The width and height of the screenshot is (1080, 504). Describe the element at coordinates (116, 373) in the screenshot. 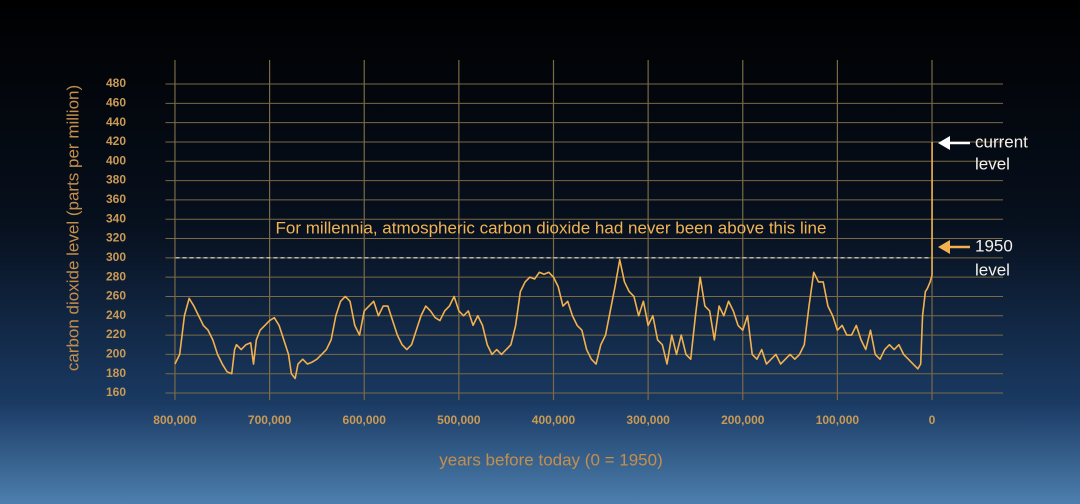

I see `y-tick-label: 180` at that location.